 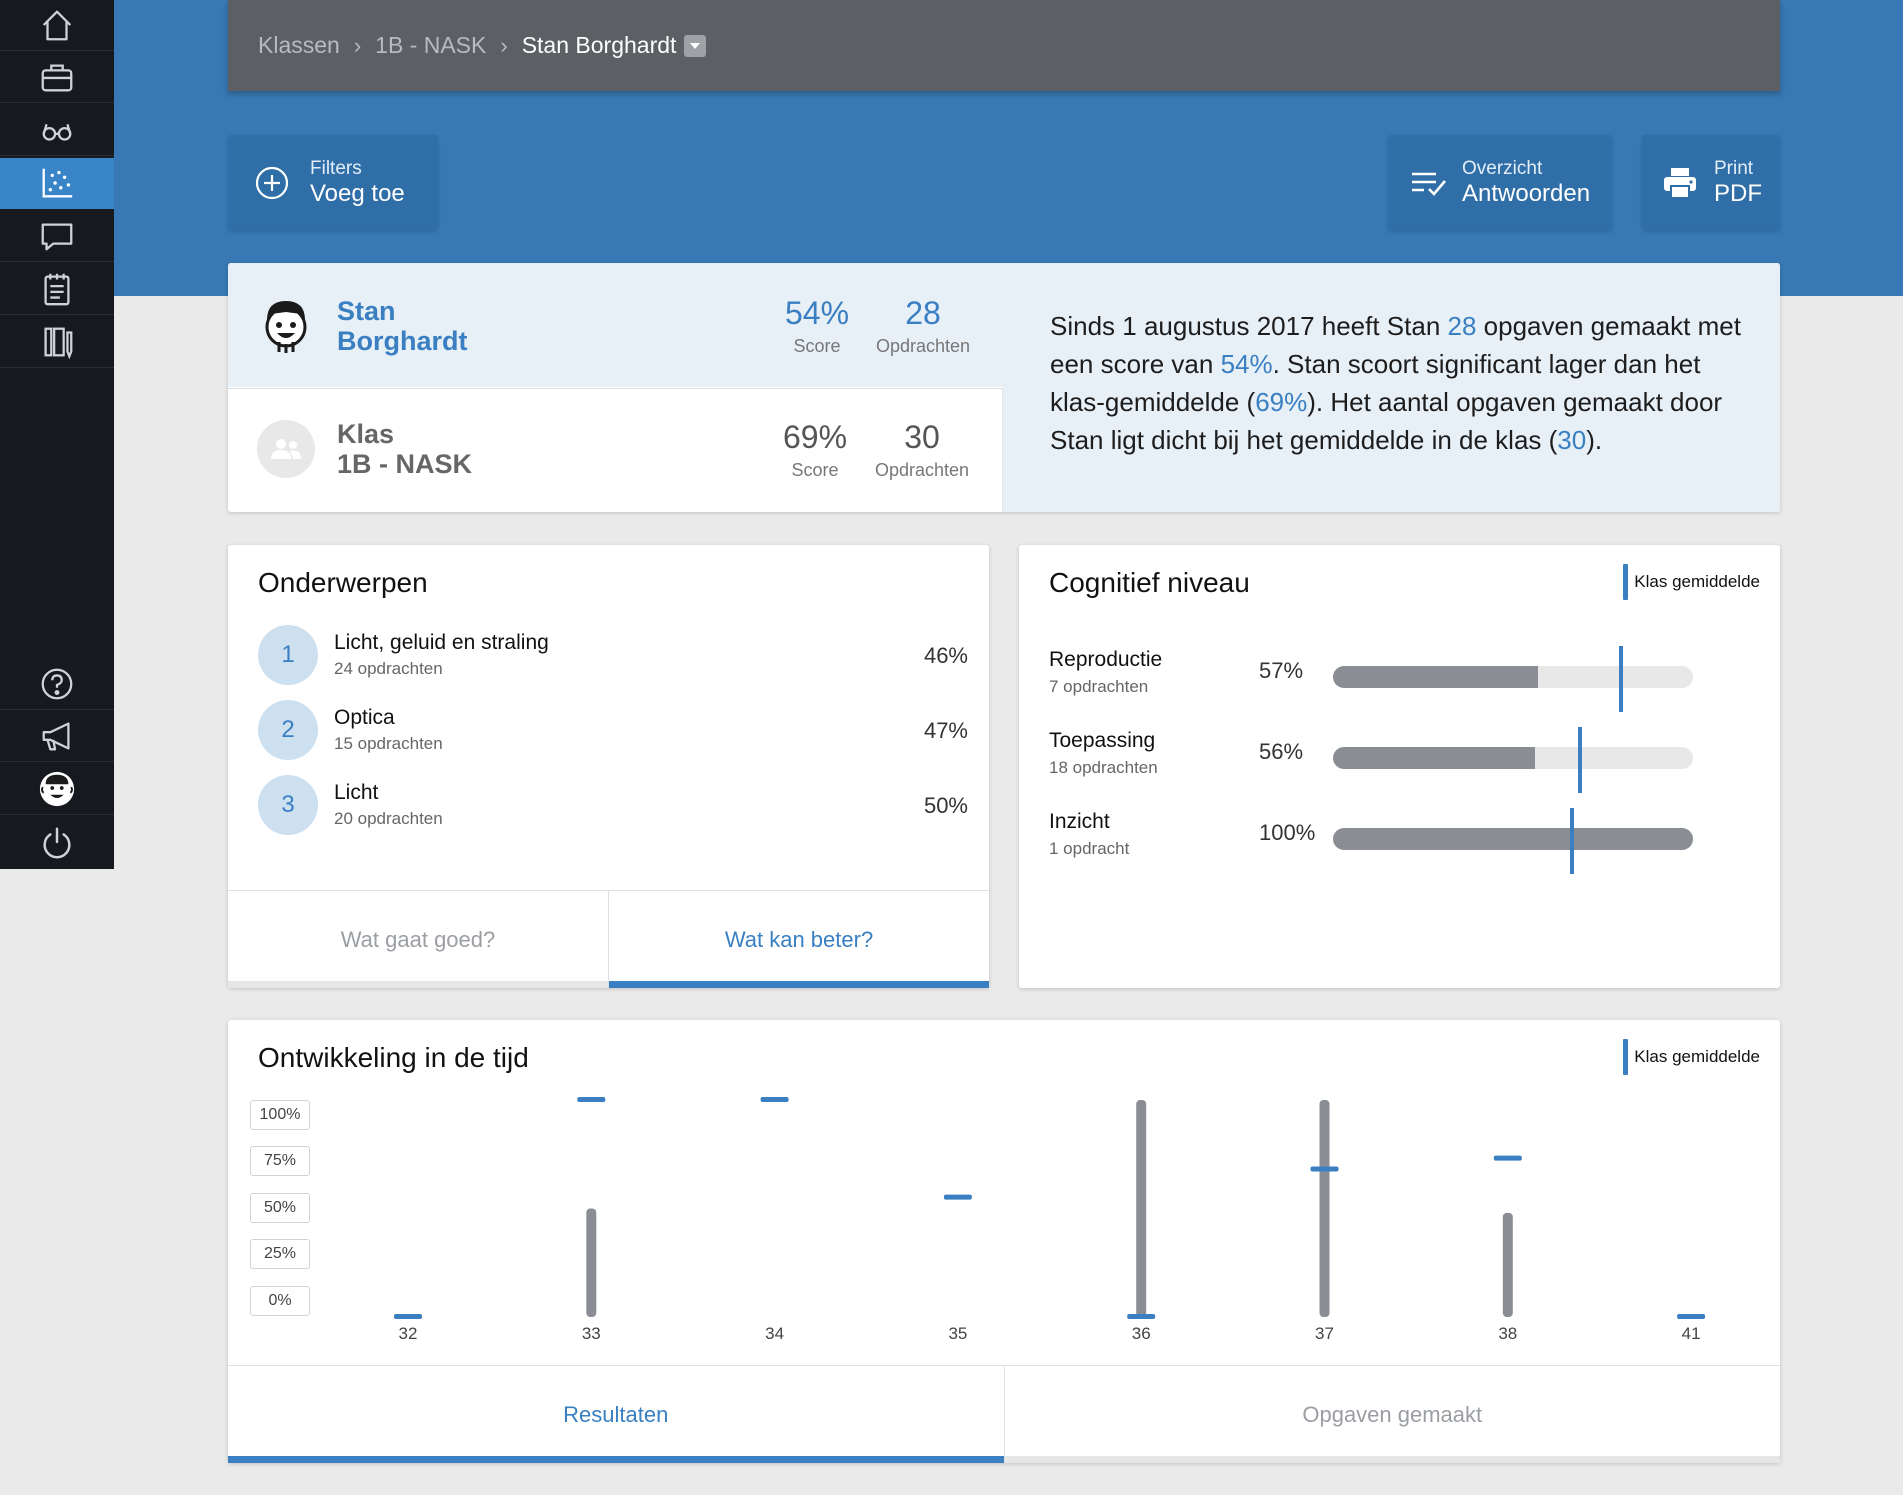 What do you see at coordinates (356, 792) in the screenshot?
I see `topic-title: Licht` at bounding box center [356, 792].